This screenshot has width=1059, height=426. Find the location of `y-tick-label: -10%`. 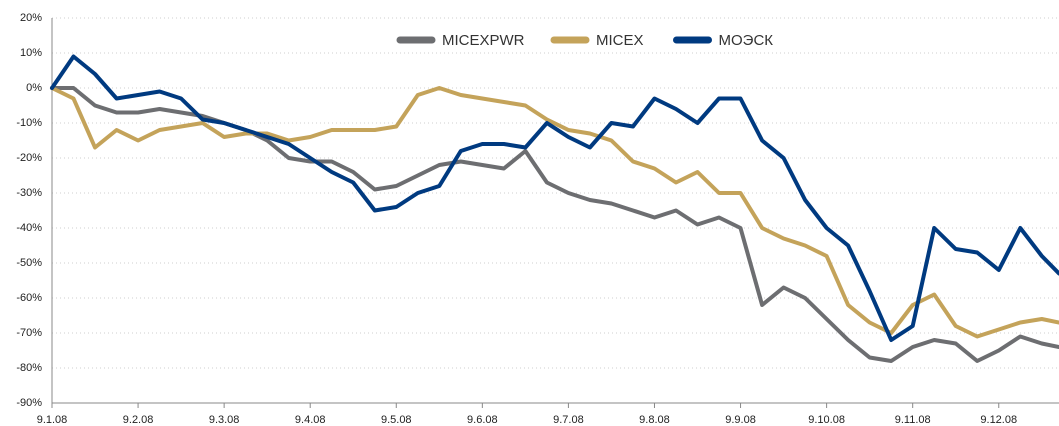

y-tick-label: -10% is located at coordinates (29, 123).